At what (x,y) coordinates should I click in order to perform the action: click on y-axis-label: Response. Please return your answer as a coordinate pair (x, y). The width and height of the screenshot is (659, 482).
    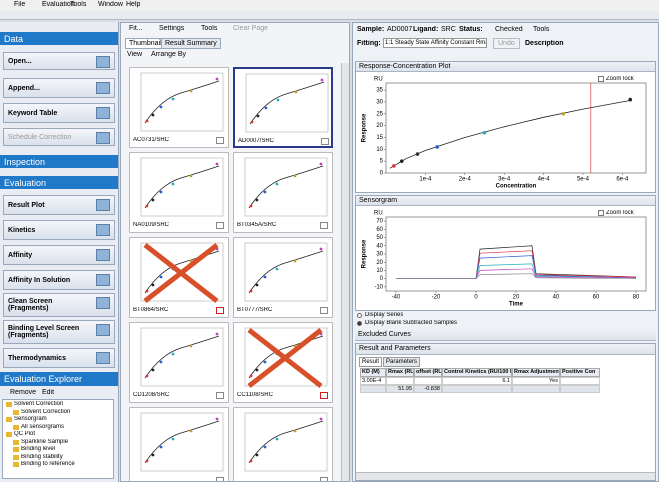
    Looking at the image, I should click on (365, 127).